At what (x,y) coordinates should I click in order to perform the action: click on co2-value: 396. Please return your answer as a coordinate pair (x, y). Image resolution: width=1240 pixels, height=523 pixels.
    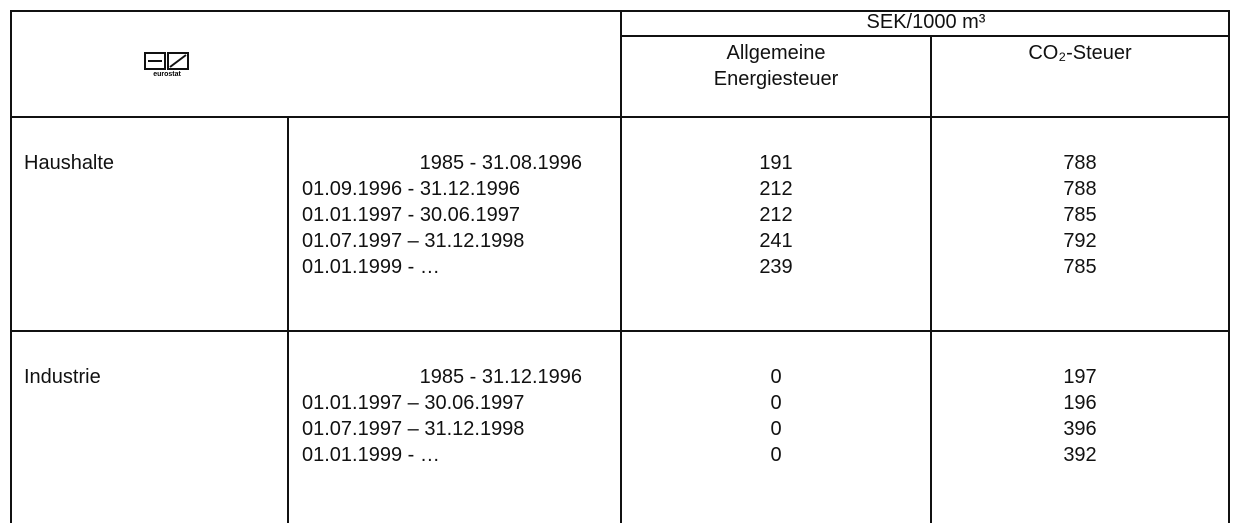
    Looking at the image, I should click on (1080, 429).